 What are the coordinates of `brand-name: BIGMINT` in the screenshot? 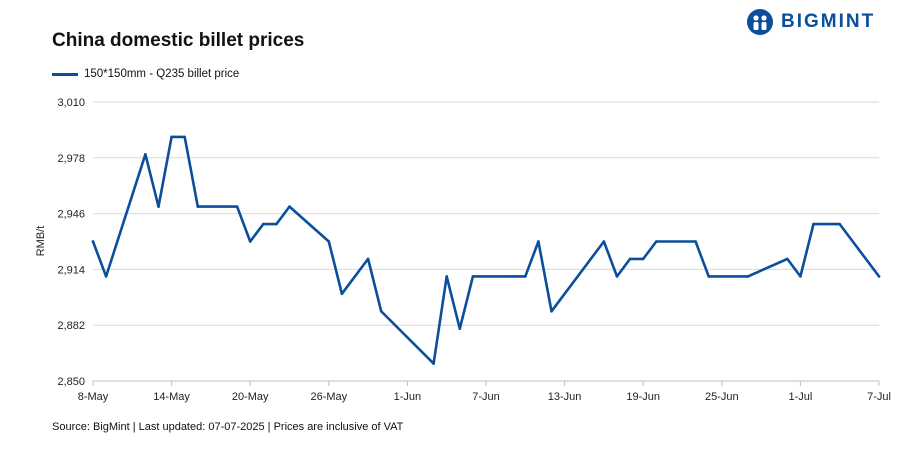 It's located at (828, 21).